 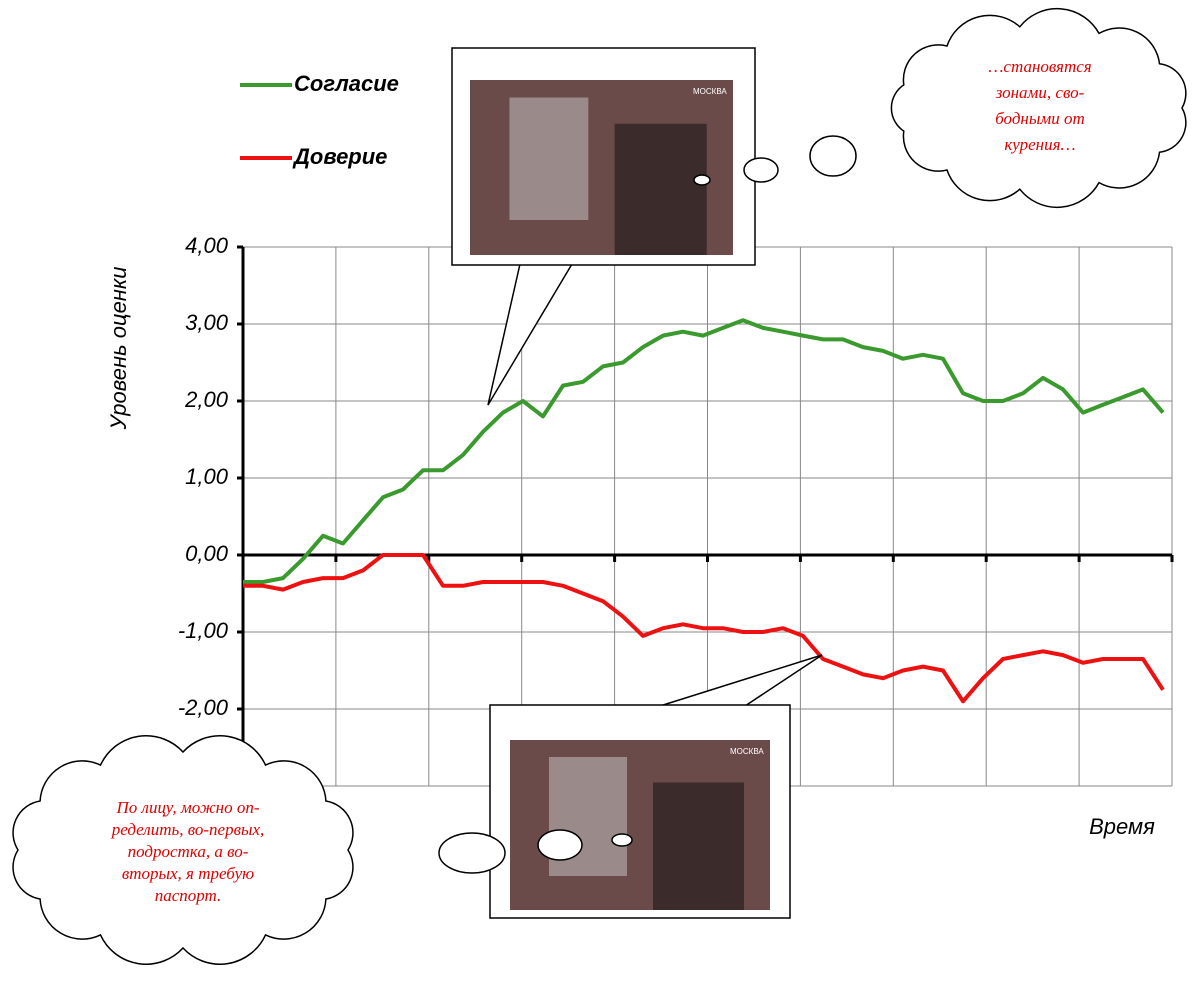 What do you see at coordinates (339, 156) in the screenshot?
I see `legend-label: Доверие` at bounding box center [339, 156].